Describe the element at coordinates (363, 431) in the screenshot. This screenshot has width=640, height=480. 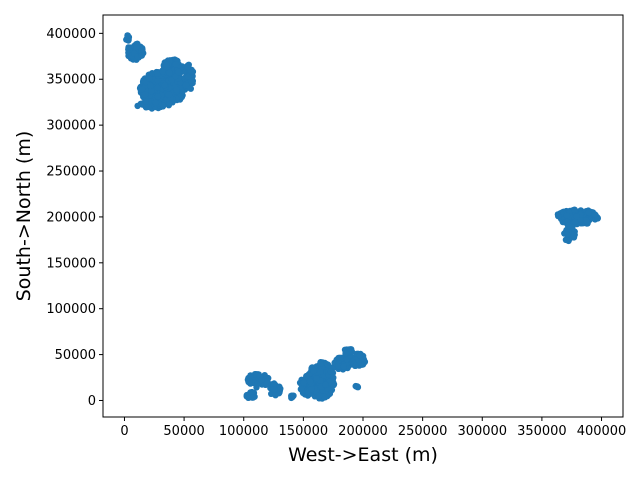
I see `x-tick-label: 200000` at that location.